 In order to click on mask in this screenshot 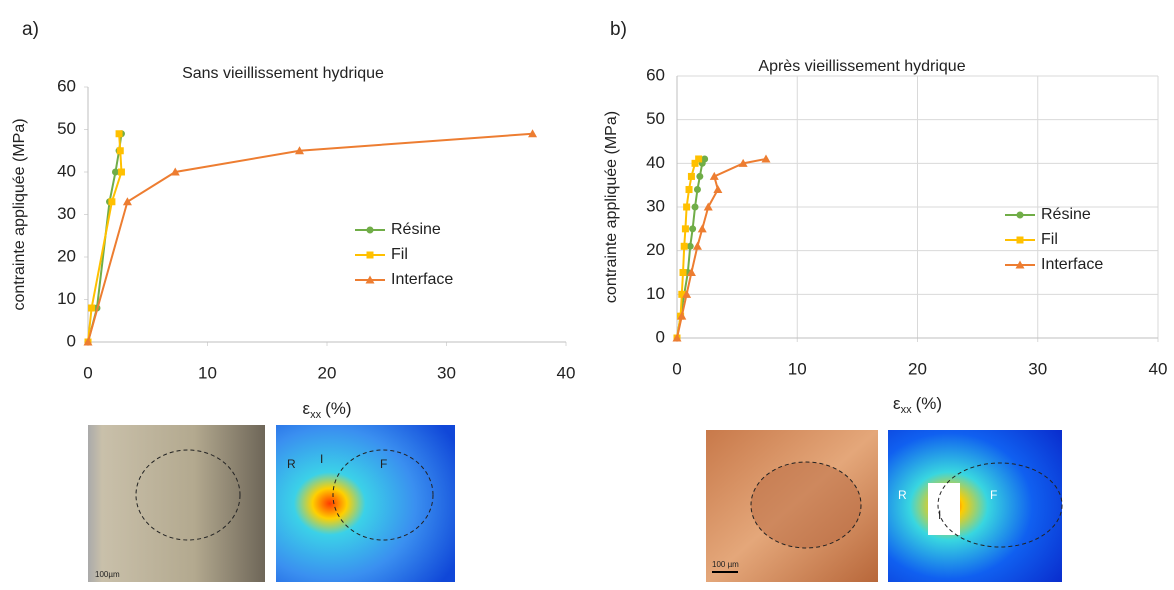, I will do `click(944, 509)`.